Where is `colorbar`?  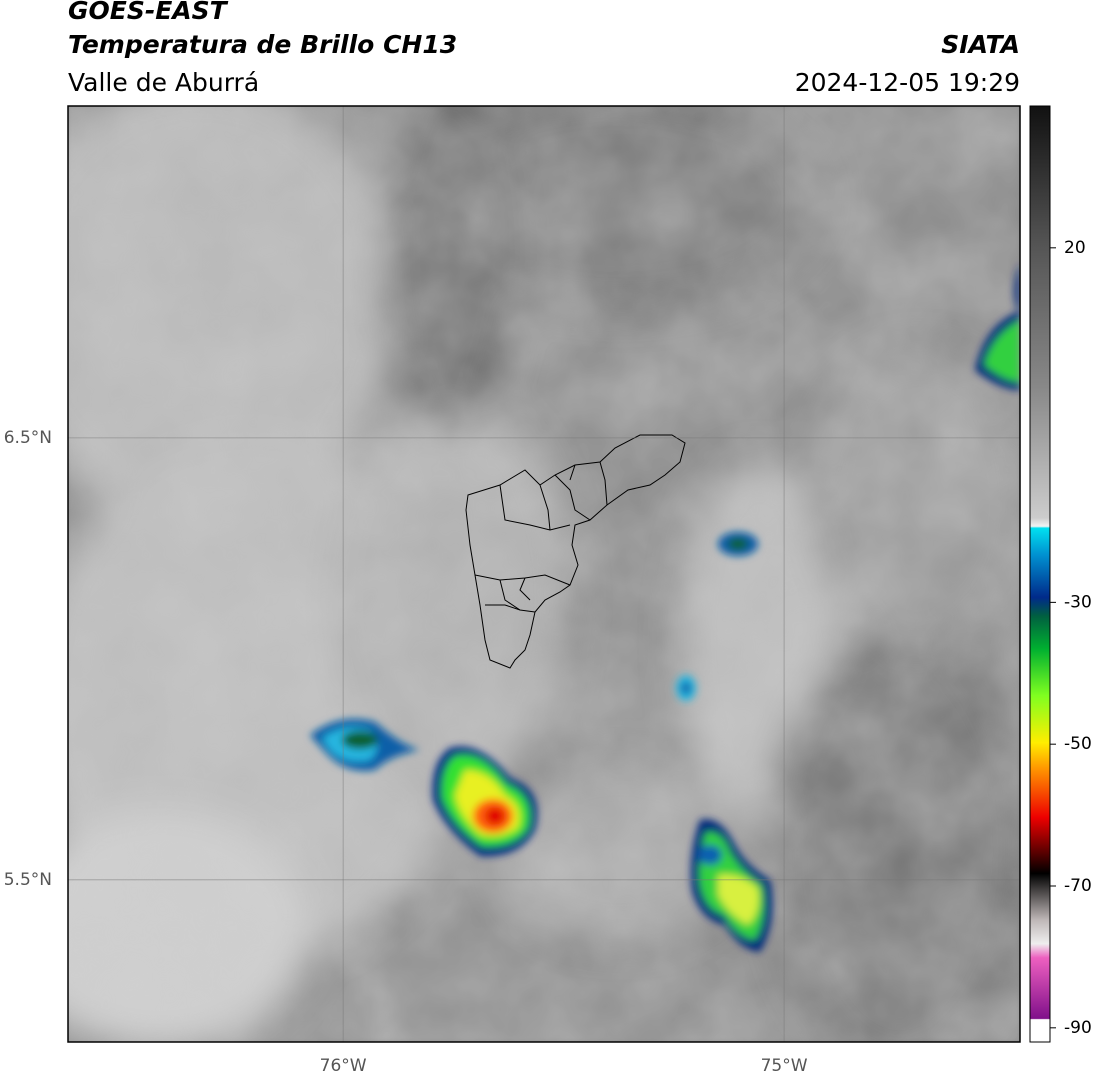 colorbar is located at coordinates (1040, 574).